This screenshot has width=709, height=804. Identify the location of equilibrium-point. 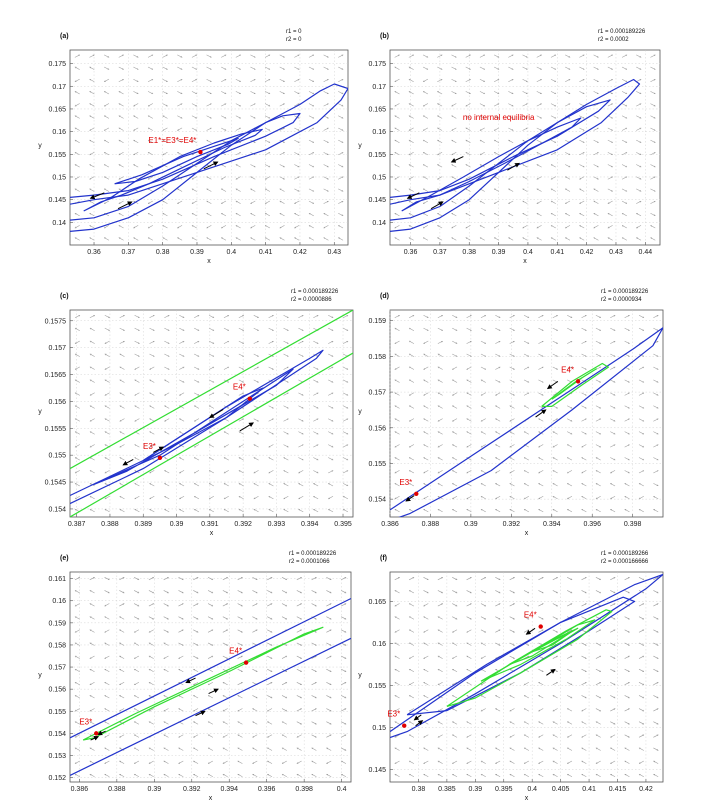
(249, 398).